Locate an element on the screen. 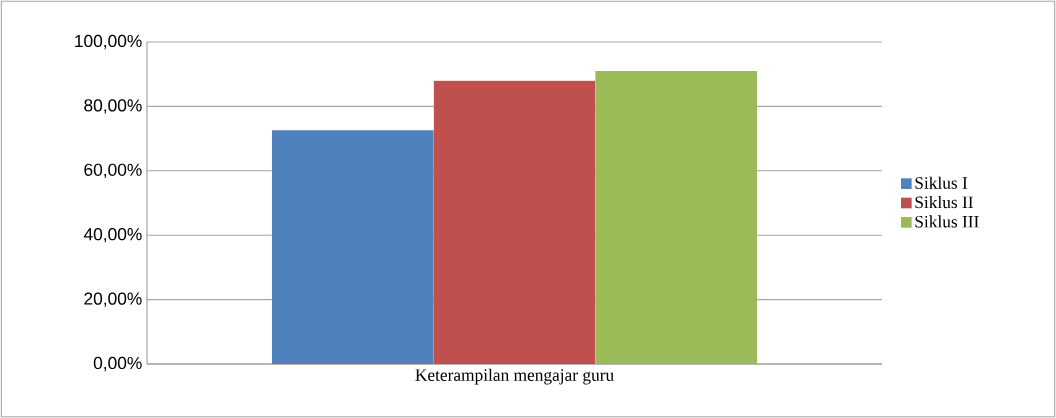 The image size is (1056, 418). y-tick-label: 20,00% is located at coordinates (113, 299).